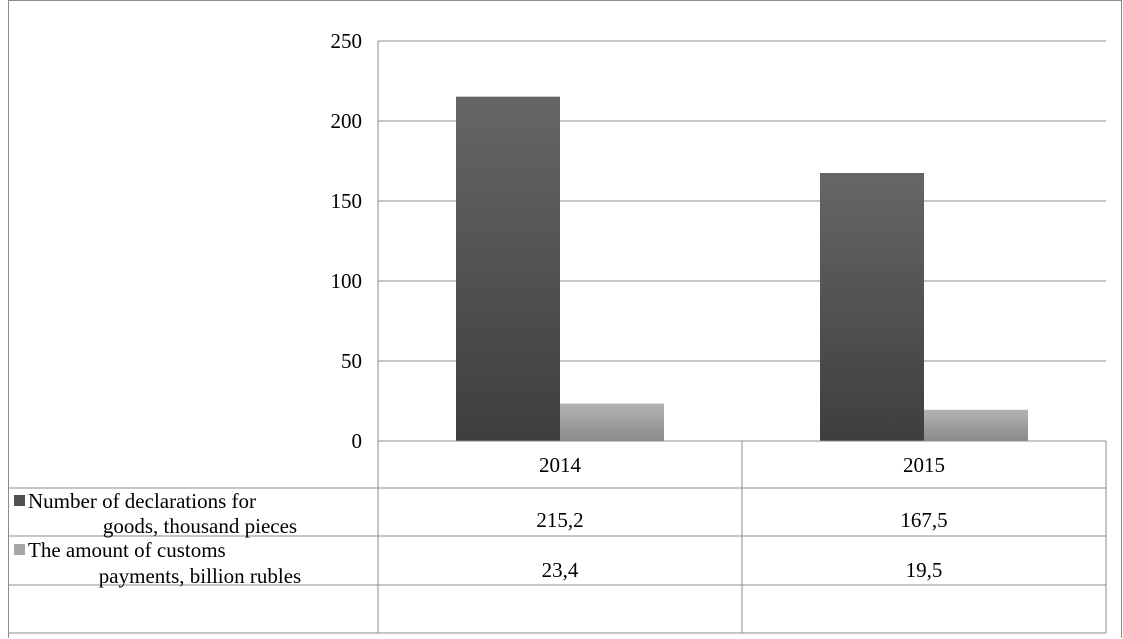 The width and height of the screenshot is (1123, 639). What do you see at coordinates (347, 201) in the screenshot?
I see `y-tick-label: 150` at bounding box center [347, 201].